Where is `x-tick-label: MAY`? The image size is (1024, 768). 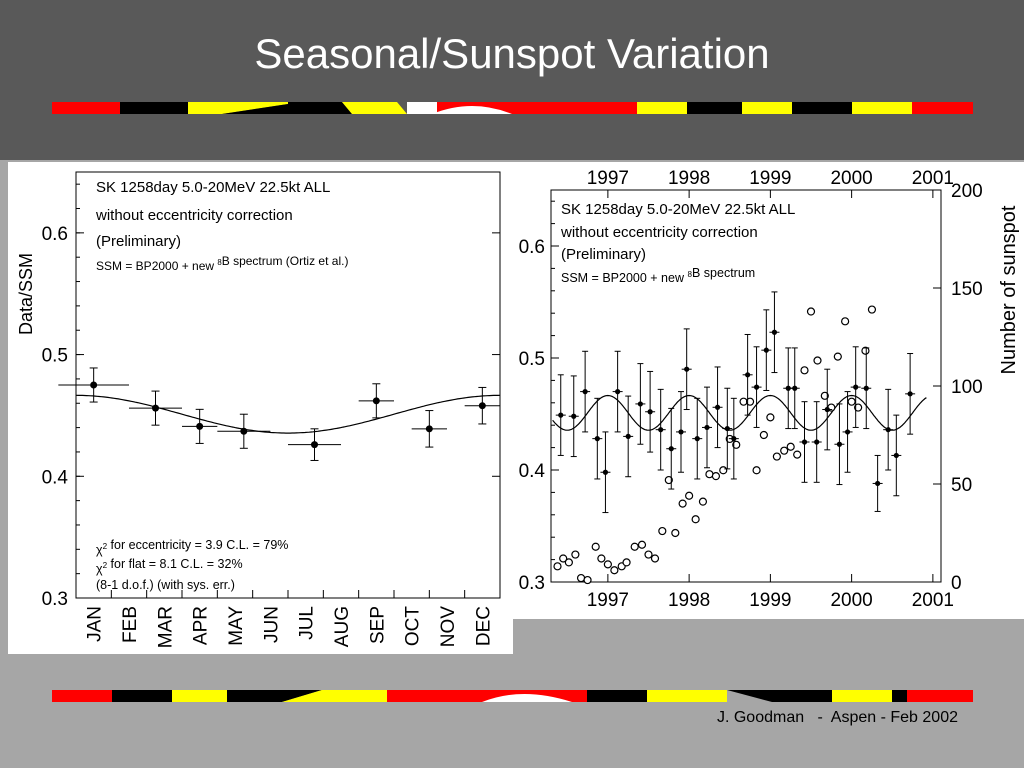
x-tick-label: MAY is located at coordinates (236, 626).